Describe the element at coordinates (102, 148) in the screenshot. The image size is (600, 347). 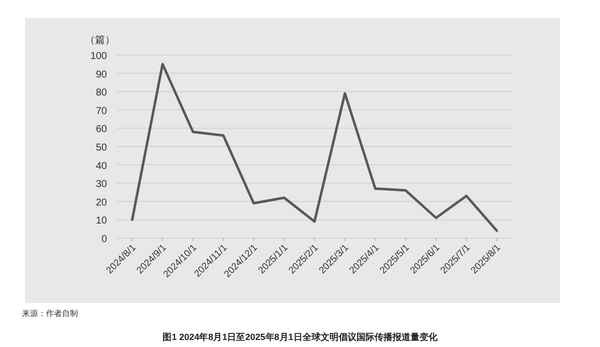
I see `y-tick-label: 50` at that location.